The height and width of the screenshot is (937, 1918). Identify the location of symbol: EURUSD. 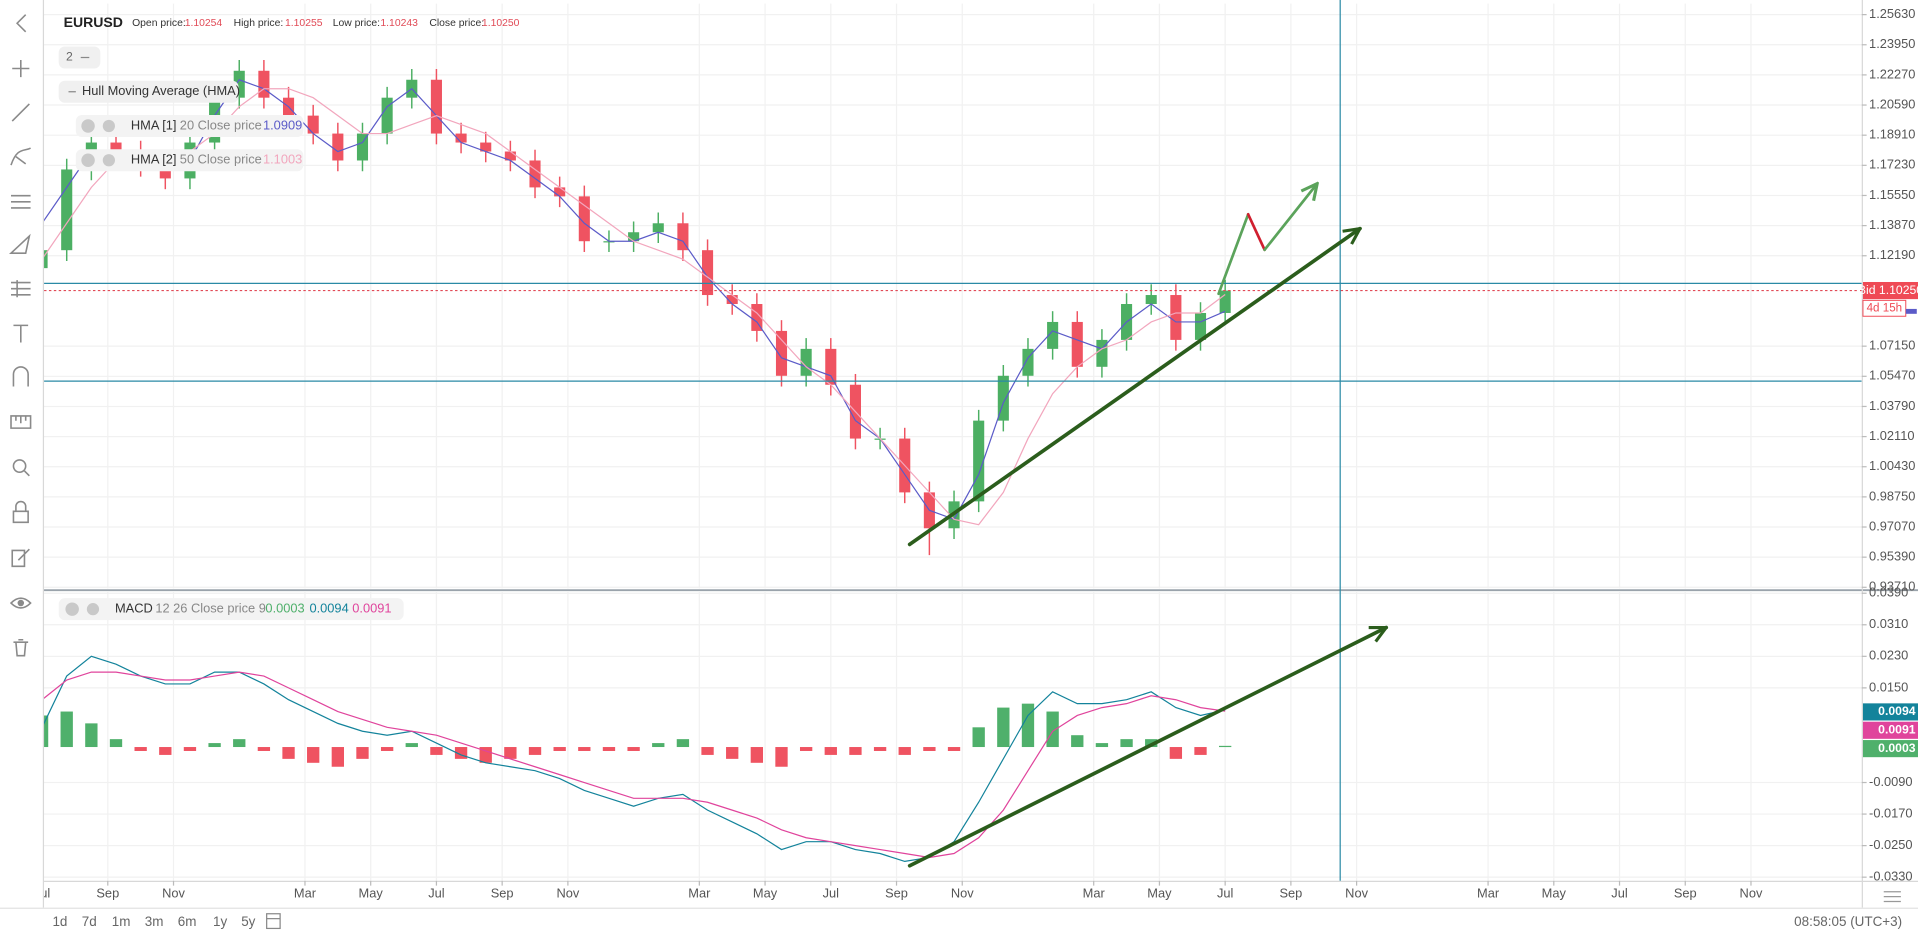
(93, 22).